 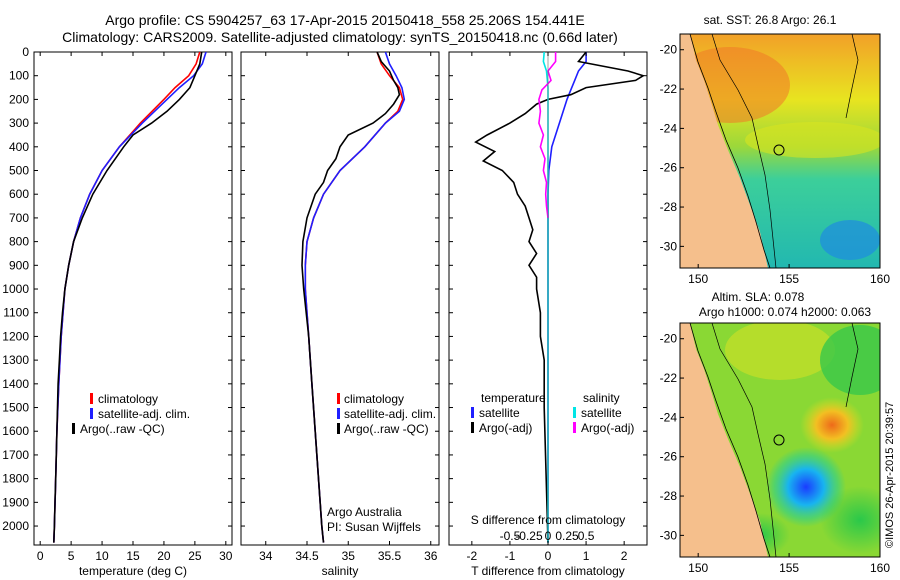 What do you see at coordinates (15, 526) in the screenshot?
I see `depth-tick-label: 2000` at bounding box center [15, 526].